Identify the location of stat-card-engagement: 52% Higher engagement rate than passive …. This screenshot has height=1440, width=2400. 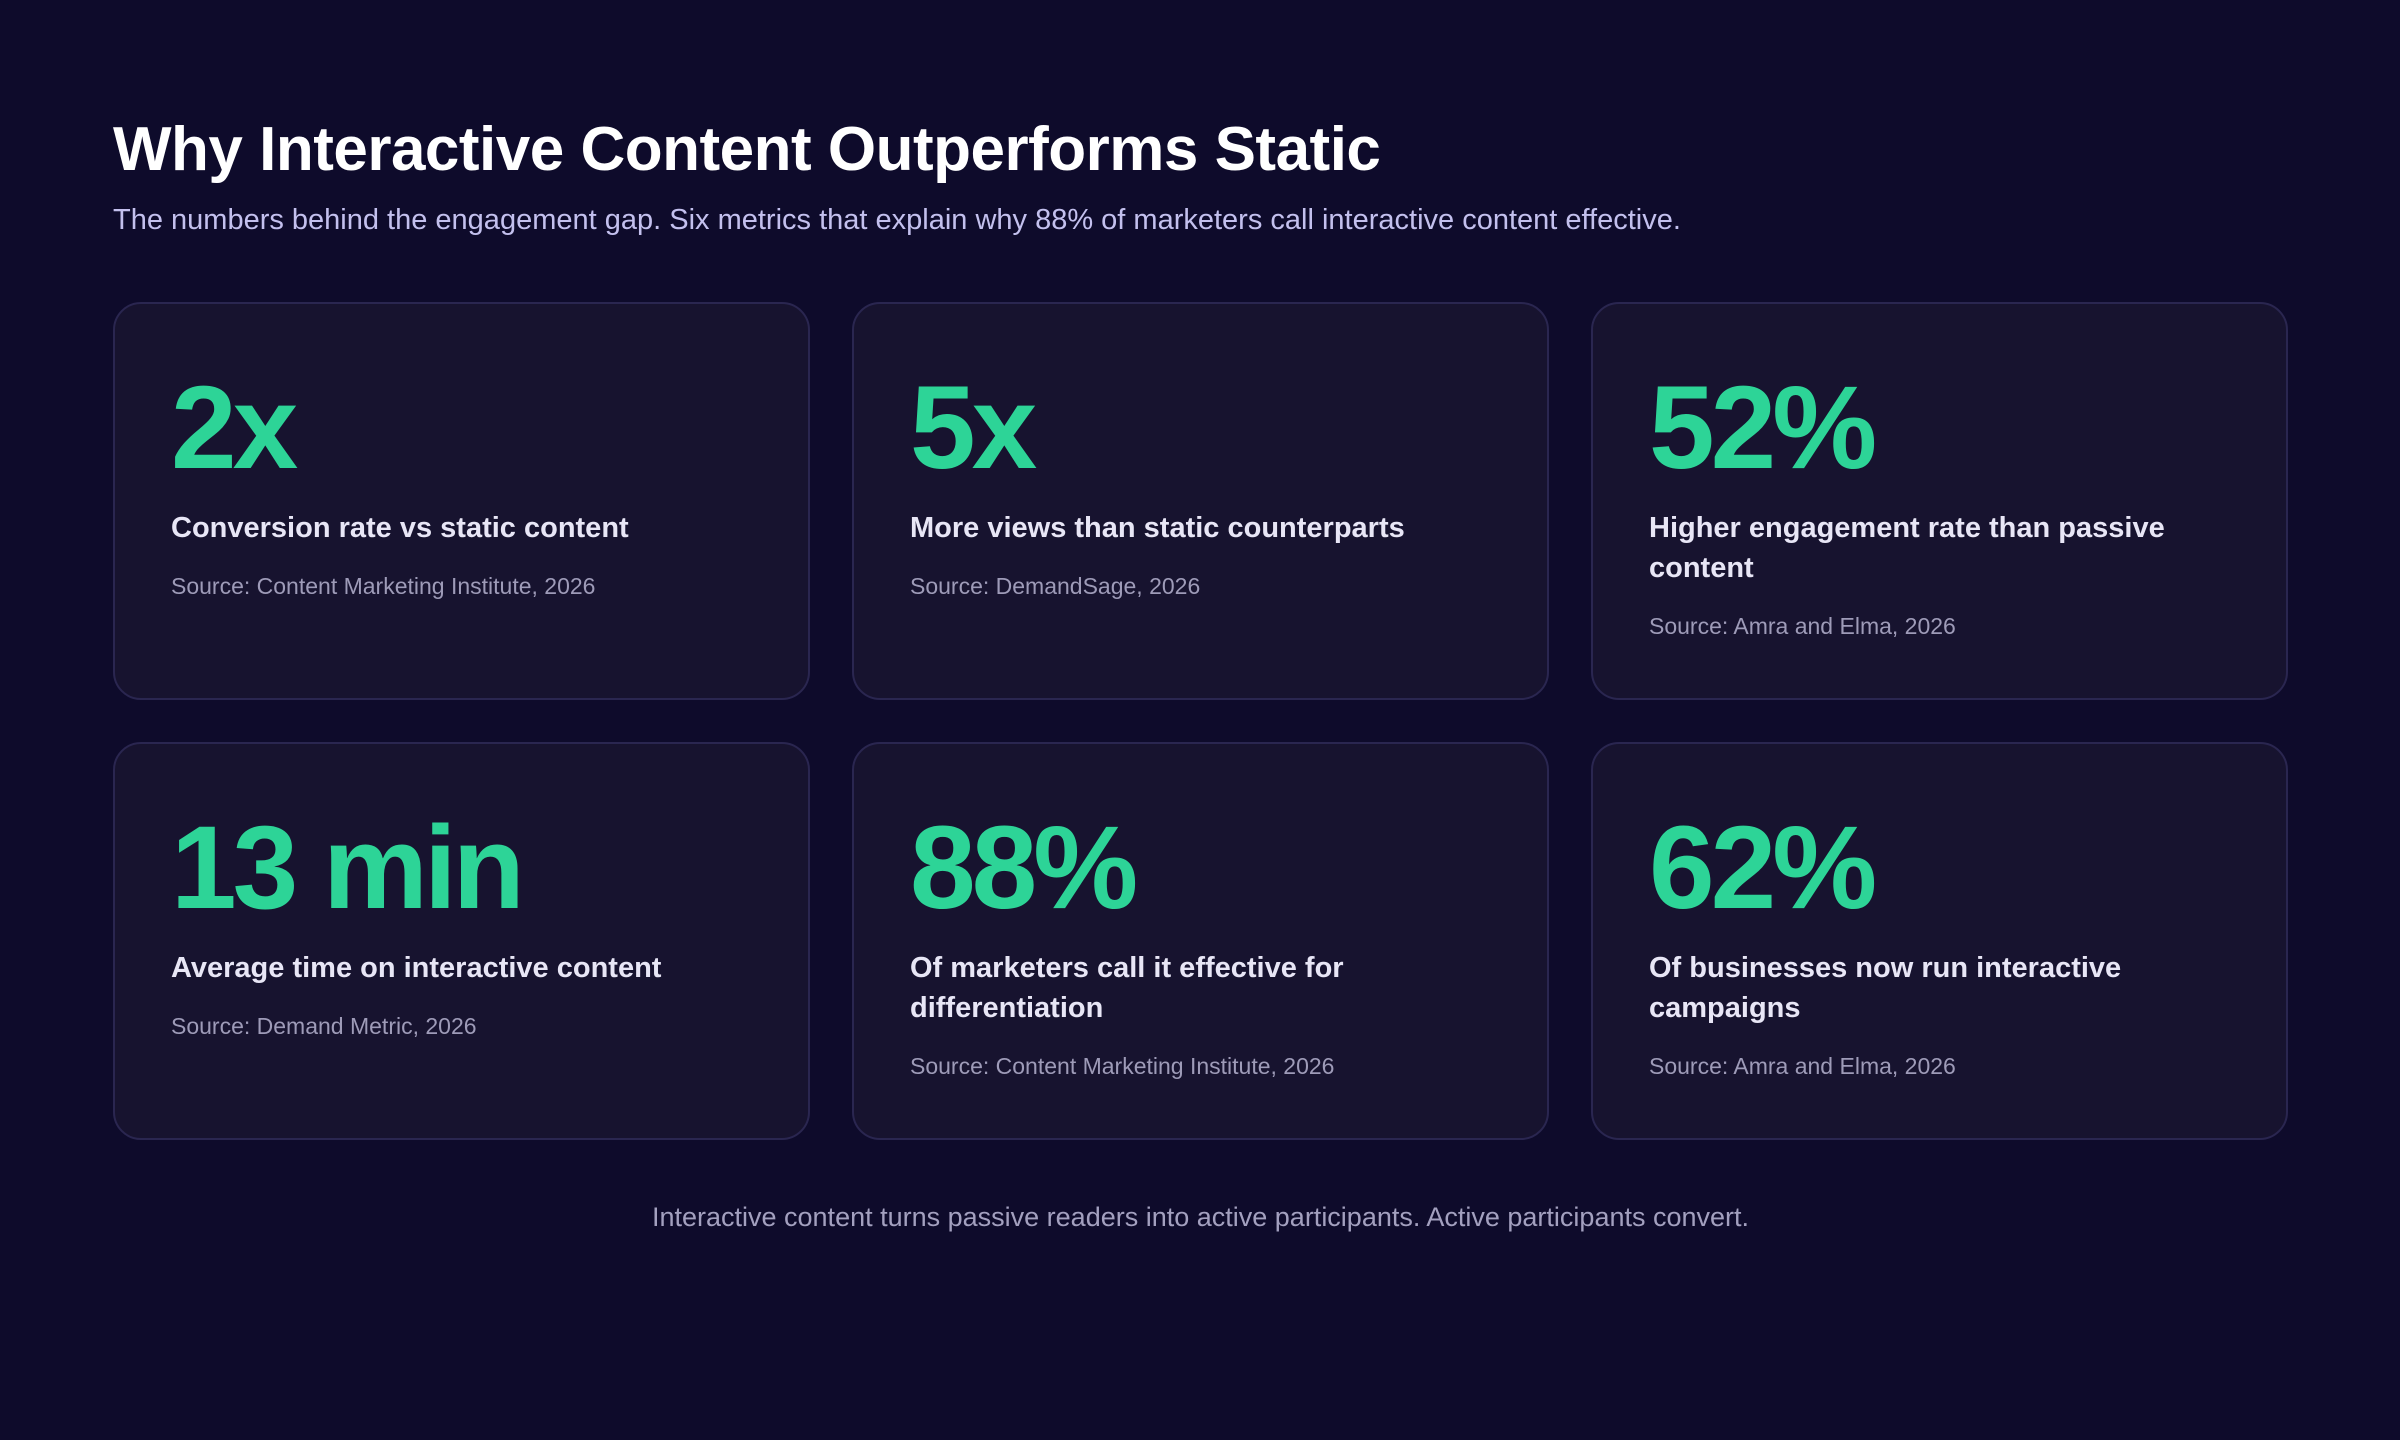
(1939, 501).